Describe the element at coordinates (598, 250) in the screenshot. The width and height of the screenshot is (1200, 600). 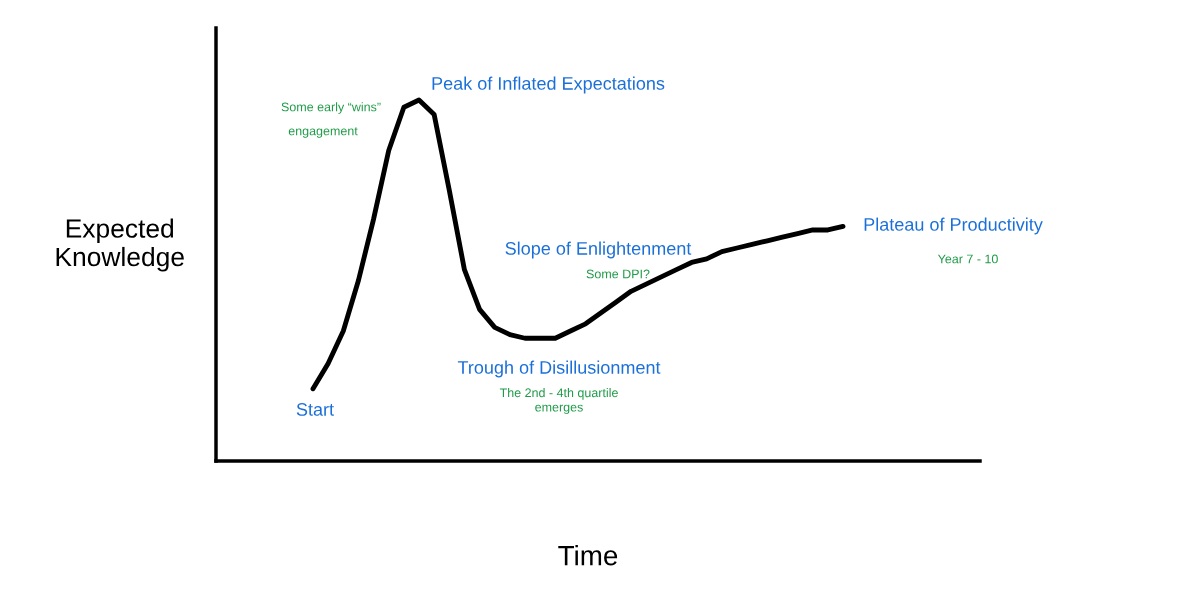
I see `annotation: Slope of Enlightenment` at that location.